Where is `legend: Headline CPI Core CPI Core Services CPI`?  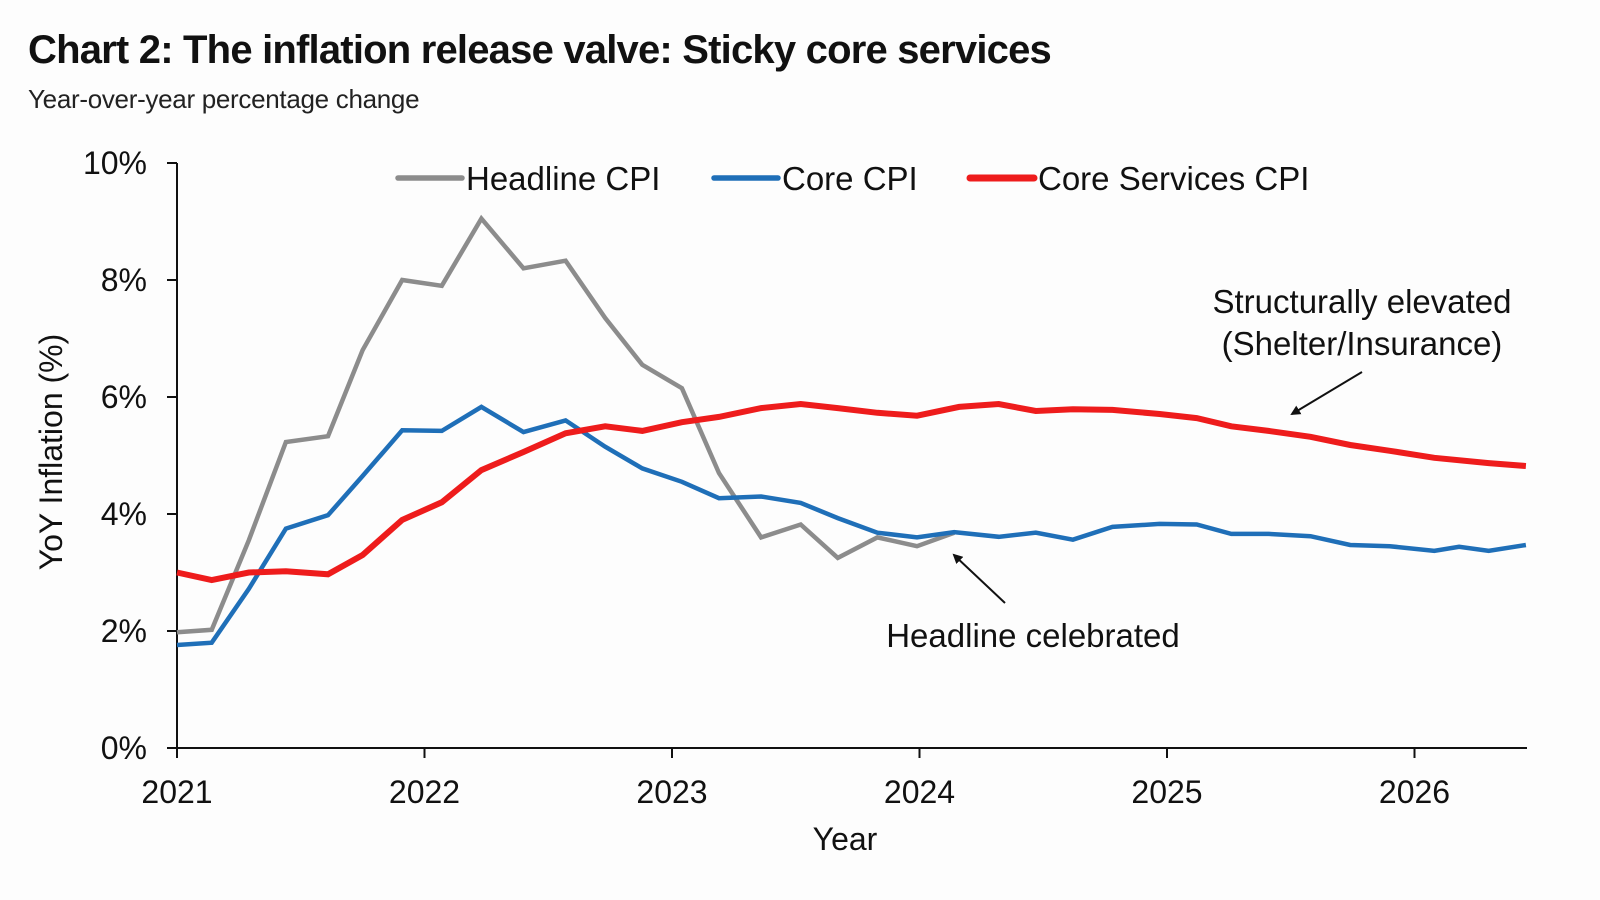
legend: Headline CPI Core CPI Core Services CPI is located at coordinates (852, 178).